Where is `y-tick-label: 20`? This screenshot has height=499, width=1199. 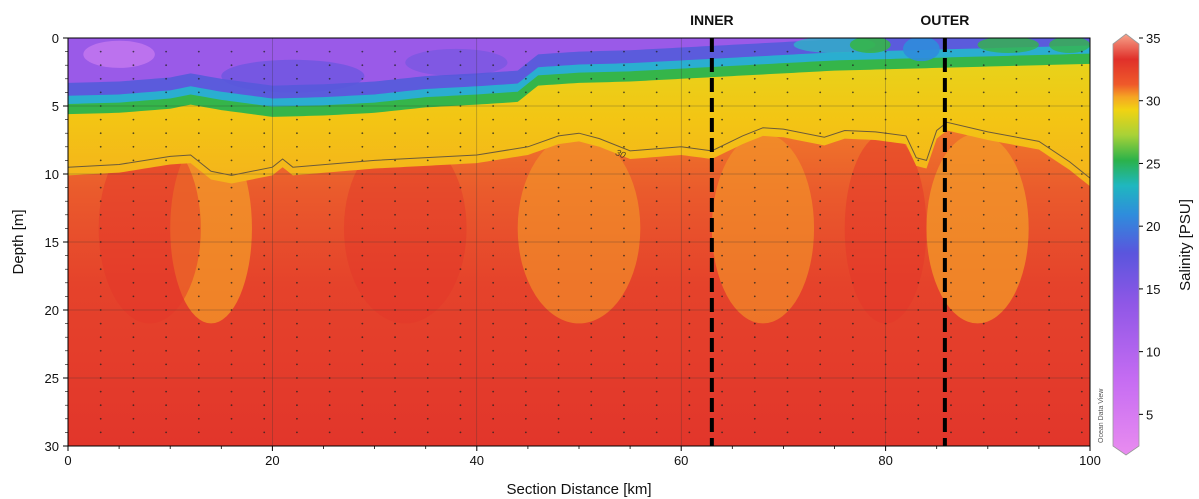
y-tick-label: 20 is located at coordinates (52, 310).